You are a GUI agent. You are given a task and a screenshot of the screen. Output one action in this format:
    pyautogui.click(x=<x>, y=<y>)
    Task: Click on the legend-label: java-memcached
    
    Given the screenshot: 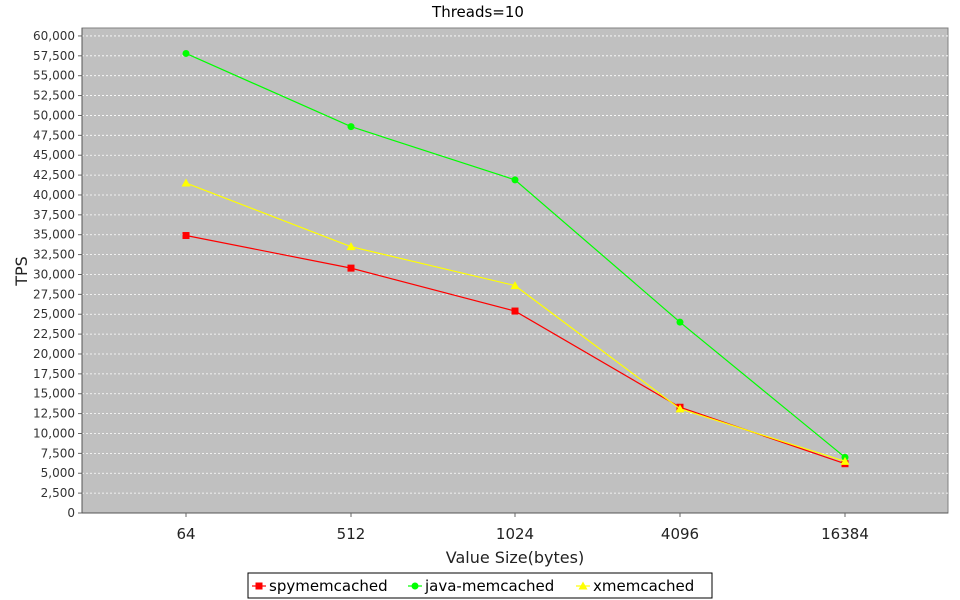 What is the action you would take?
    pyautogui.click(x=489, y=586)
    